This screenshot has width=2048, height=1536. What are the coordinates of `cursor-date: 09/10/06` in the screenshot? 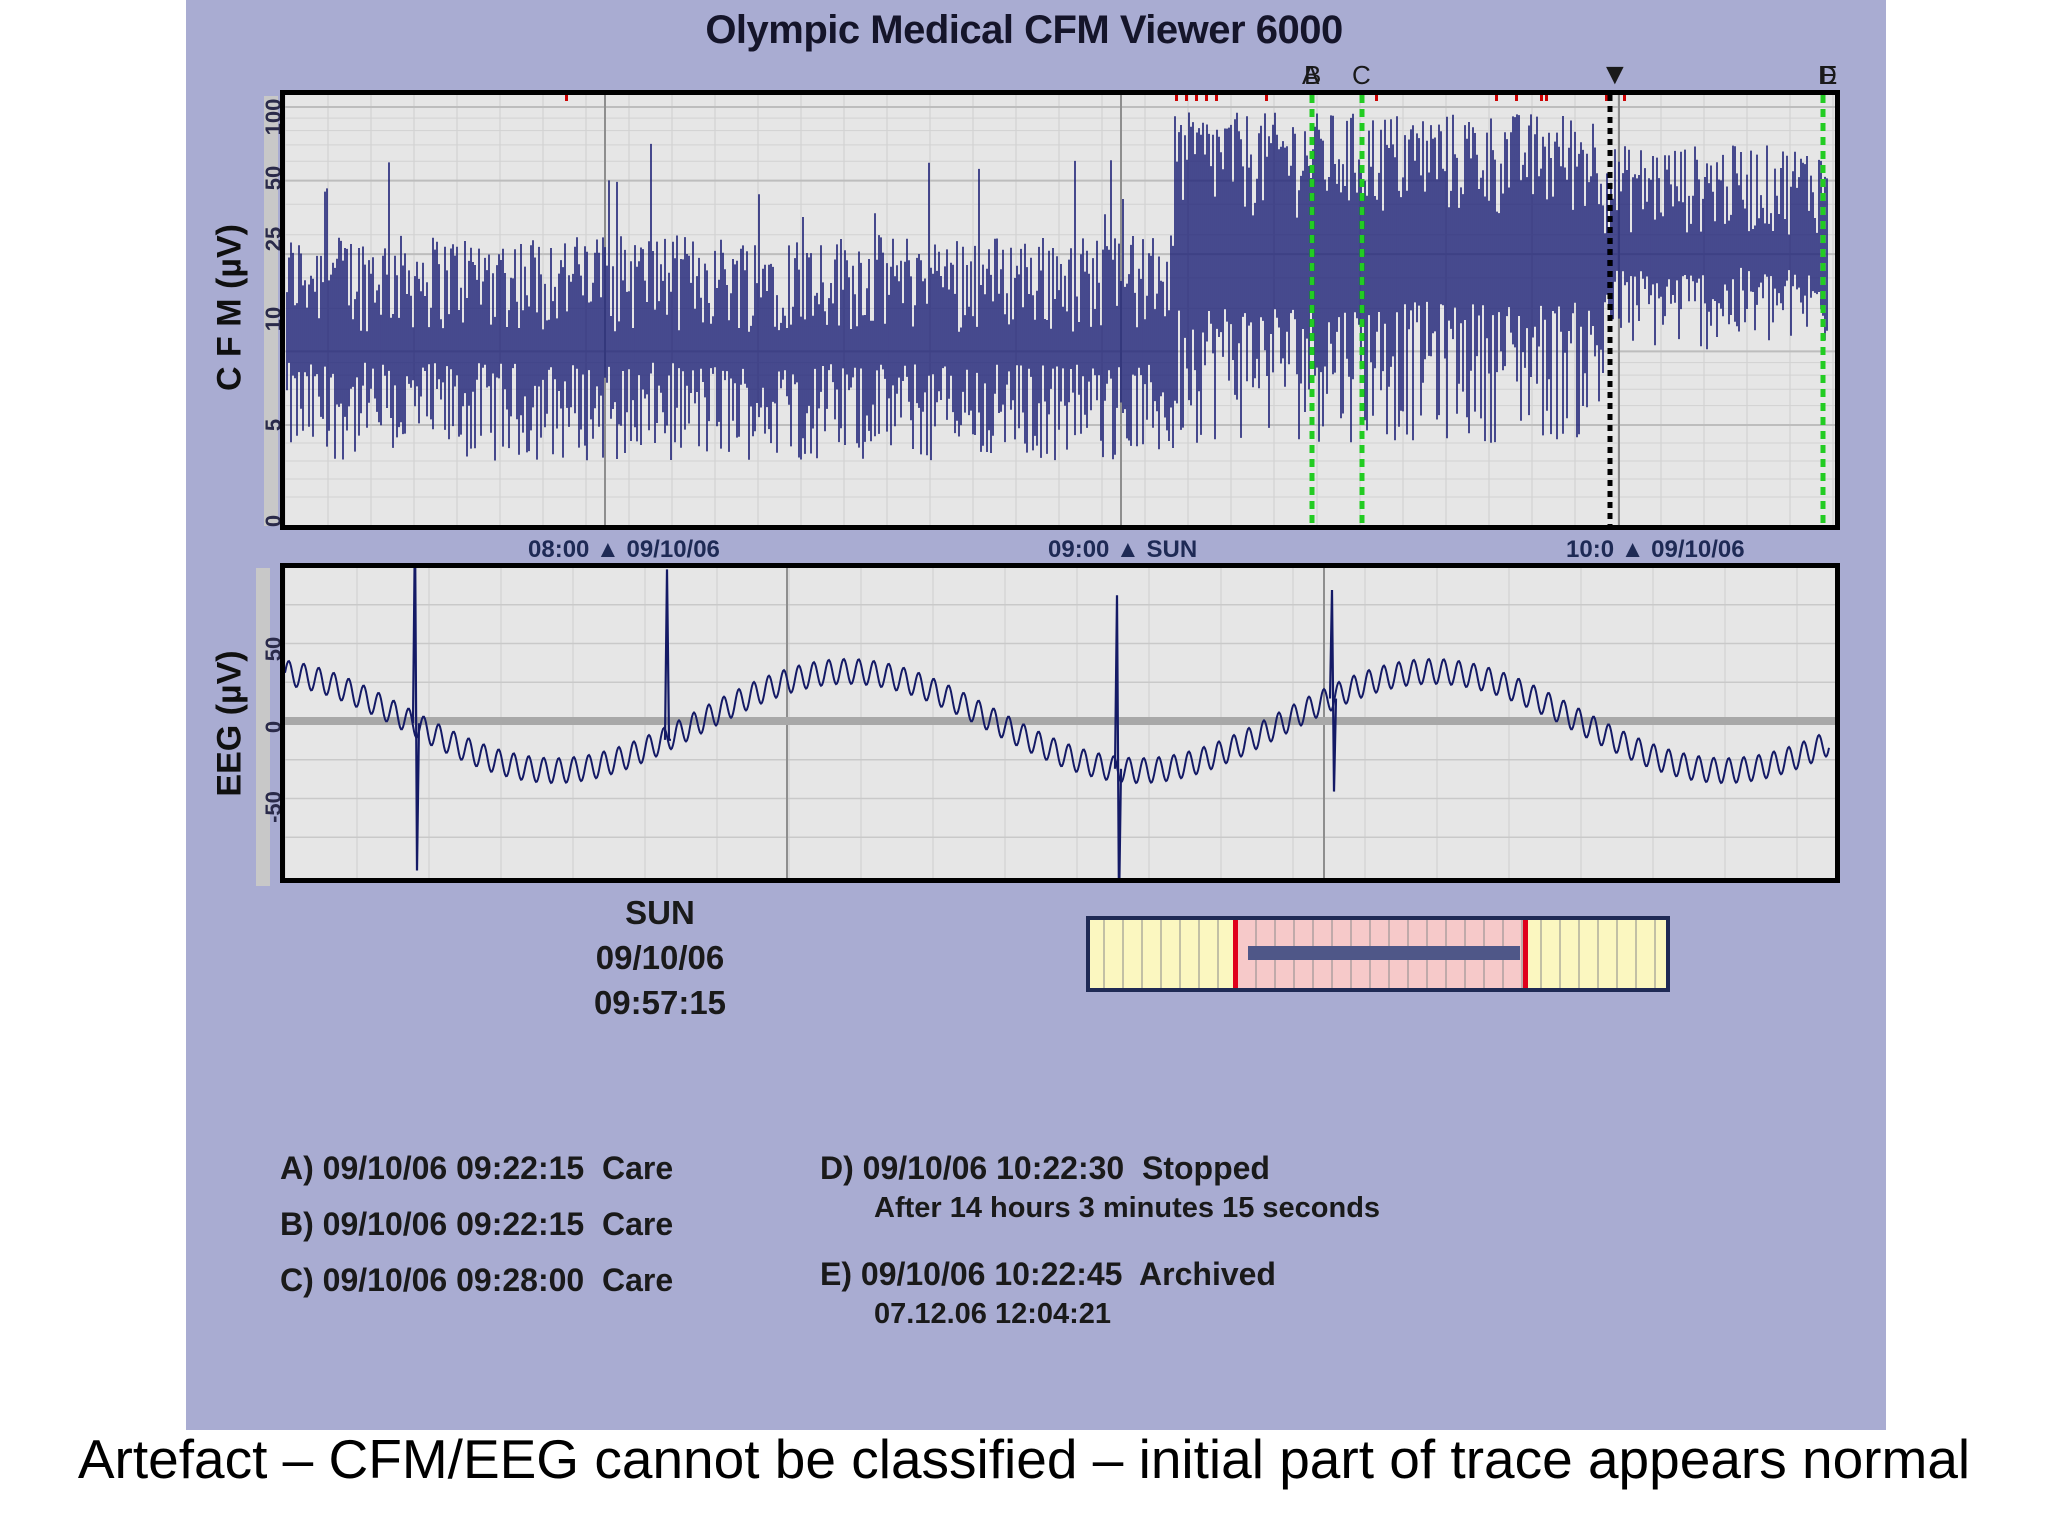 It's located at (660, 957).